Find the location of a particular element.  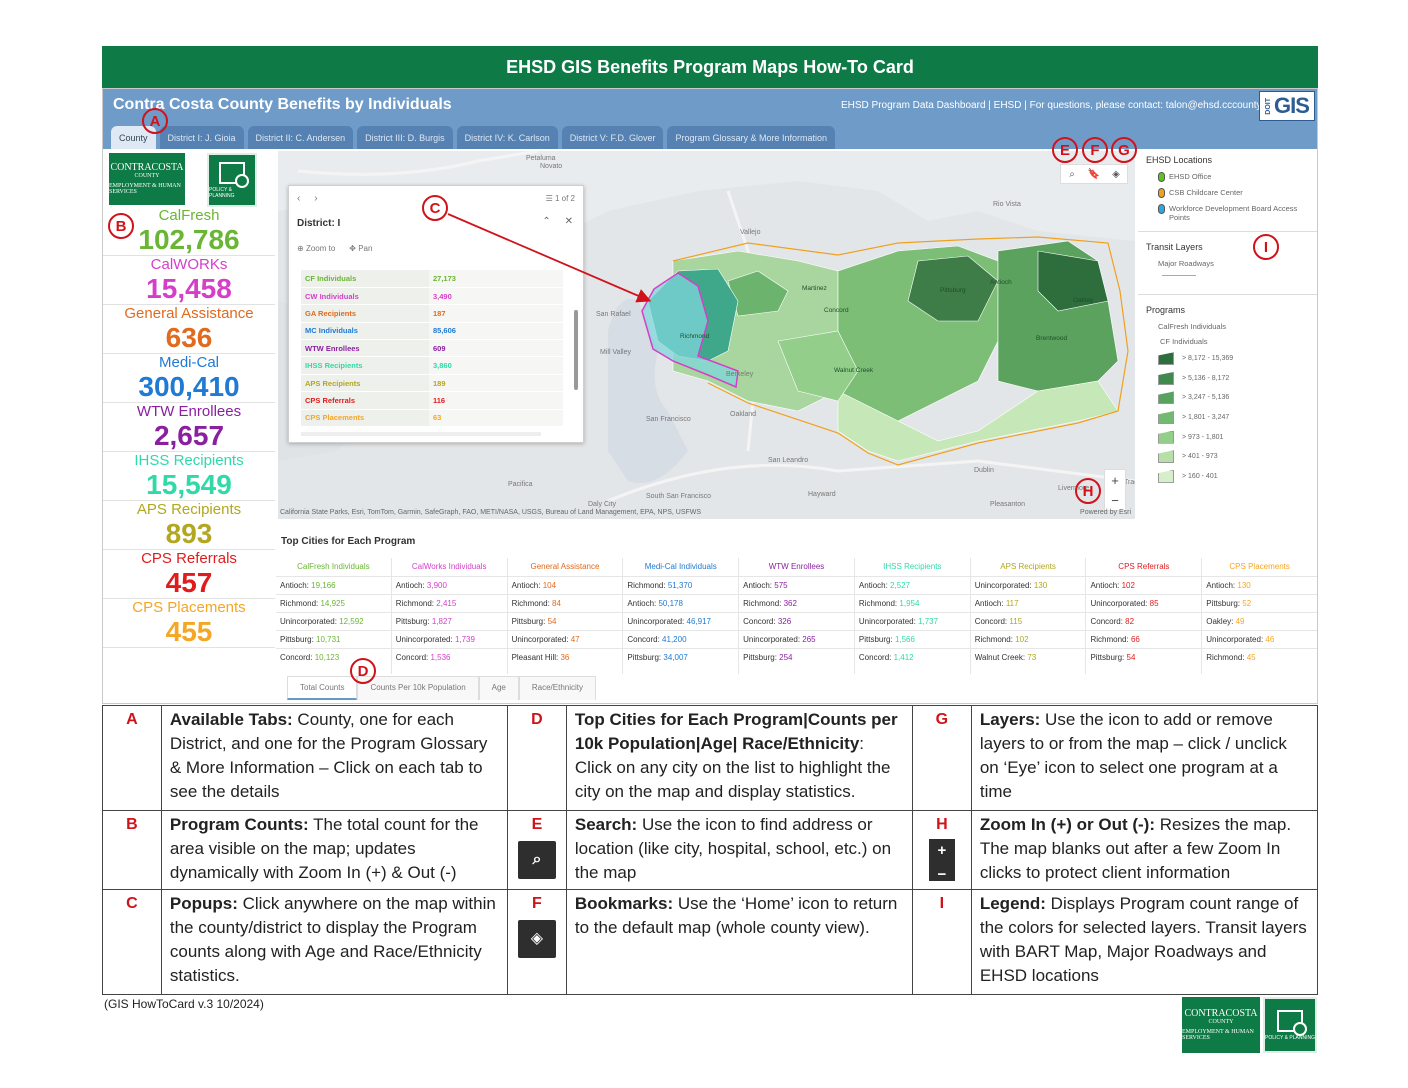

callout-d: D is located at coordinates (363, 671).